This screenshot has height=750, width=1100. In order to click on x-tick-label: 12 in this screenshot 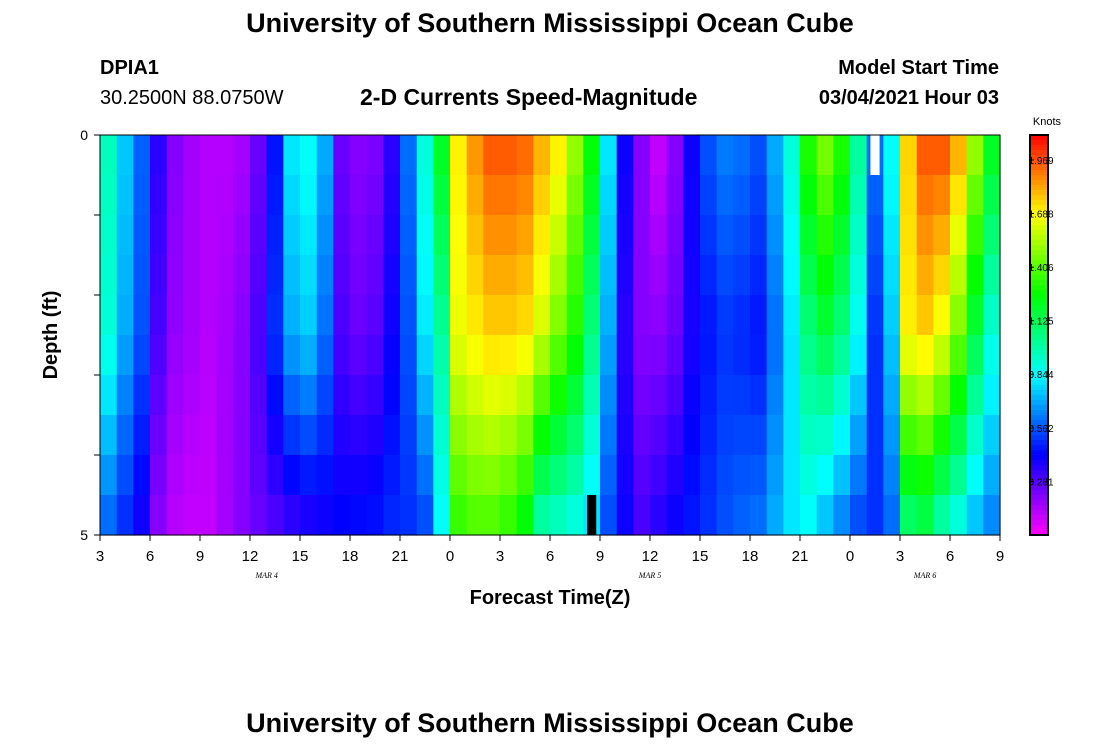, I will do `click(650, 556)`.